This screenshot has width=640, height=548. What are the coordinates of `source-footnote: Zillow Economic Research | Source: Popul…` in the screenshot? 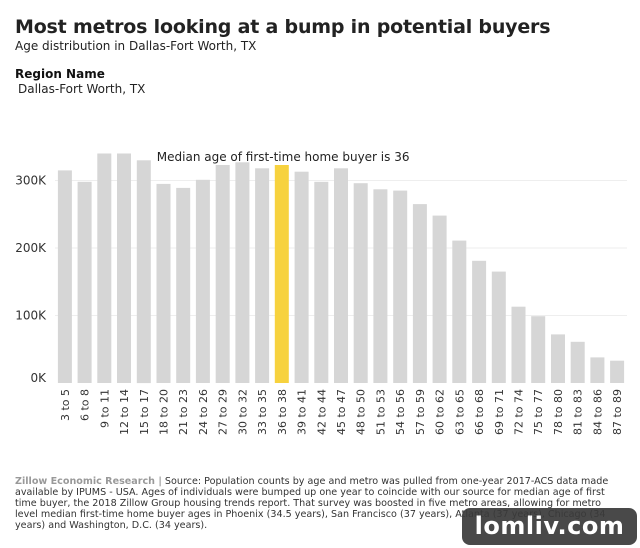 It's located at (320, 503).